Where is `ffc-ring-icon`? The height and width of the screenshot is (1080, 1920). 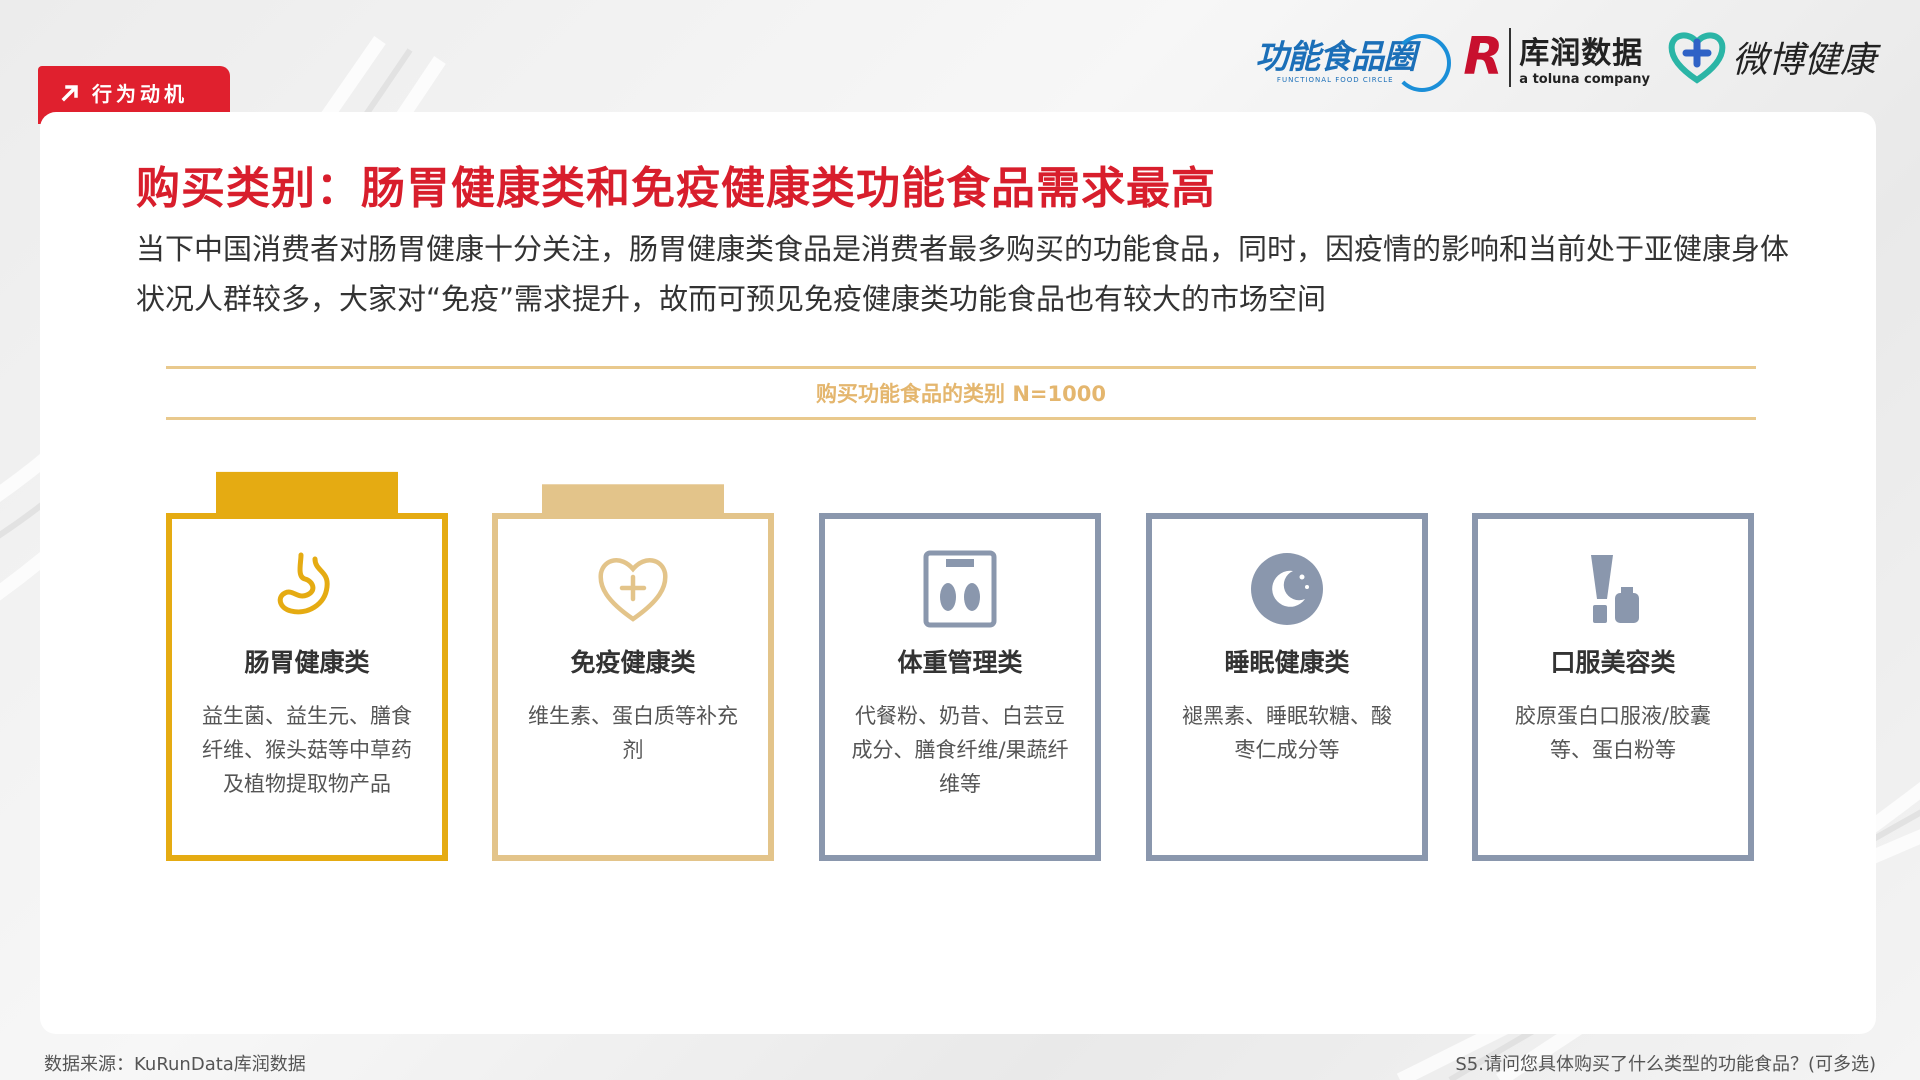
ffc-ring-icon is located at coordinates (1422, 63).